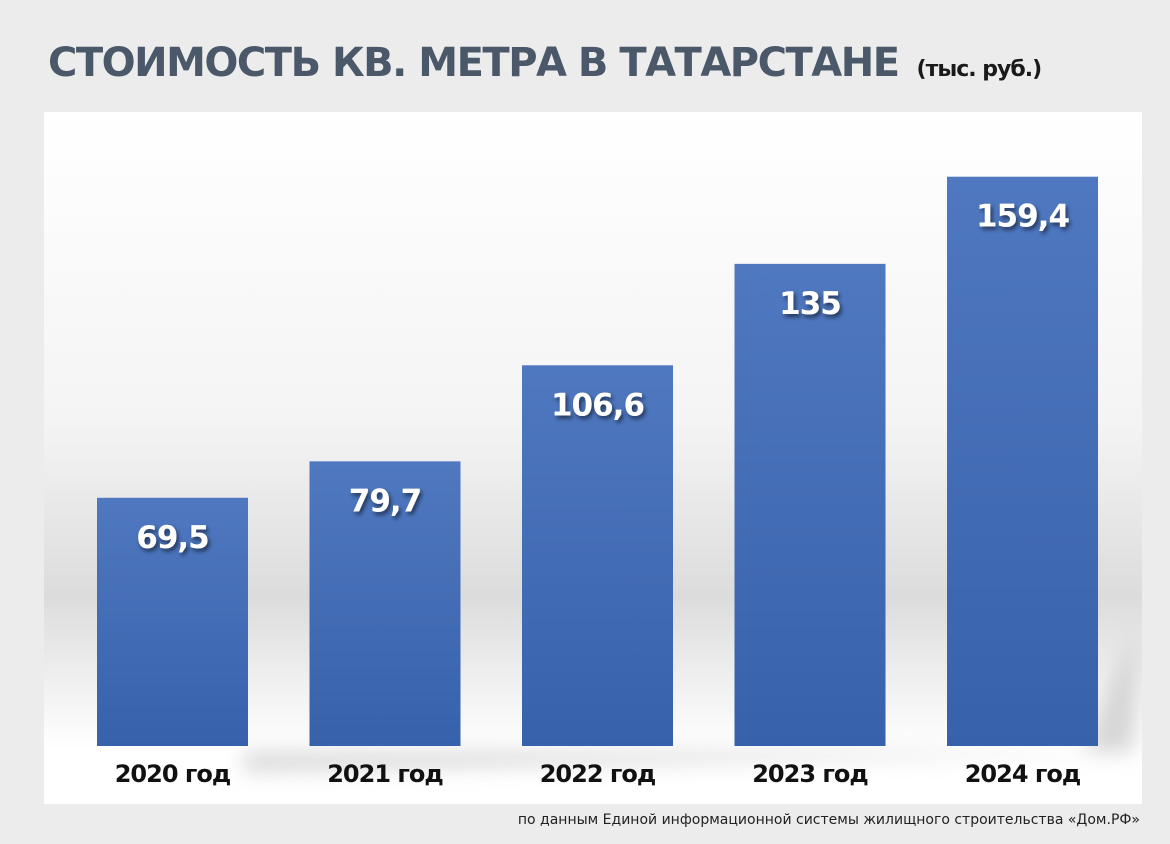  I want to click on category-label-3: 2022 год, so click(598, 774).